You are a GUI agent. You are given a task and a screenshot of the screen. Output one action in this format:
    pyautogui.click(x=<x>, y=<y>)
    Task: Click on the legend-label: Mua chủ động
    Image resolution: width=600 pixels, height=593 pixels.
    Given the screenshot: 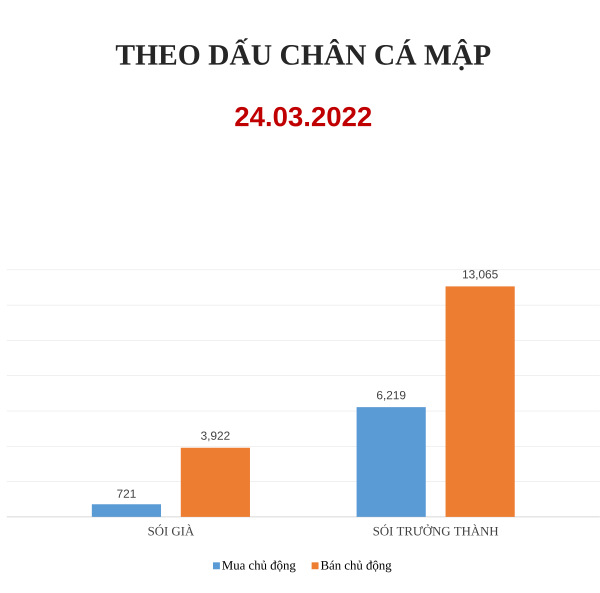 What is the action you would take?
    pyautogui.click(x=259, y=566)
    